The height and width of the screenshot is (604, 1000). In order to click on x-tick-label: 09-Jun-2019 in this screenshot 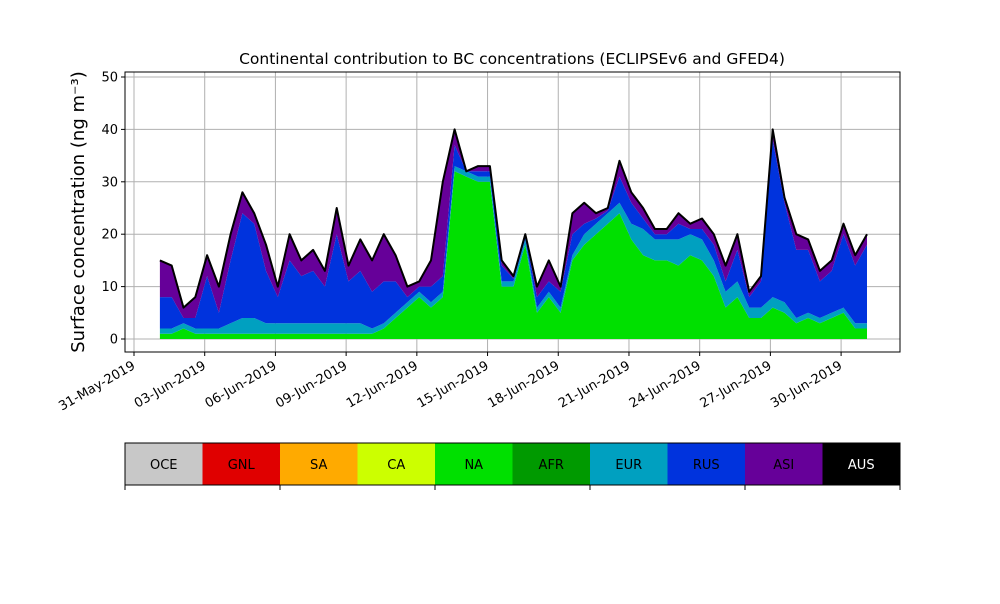, I will do `click(311, 384)`.